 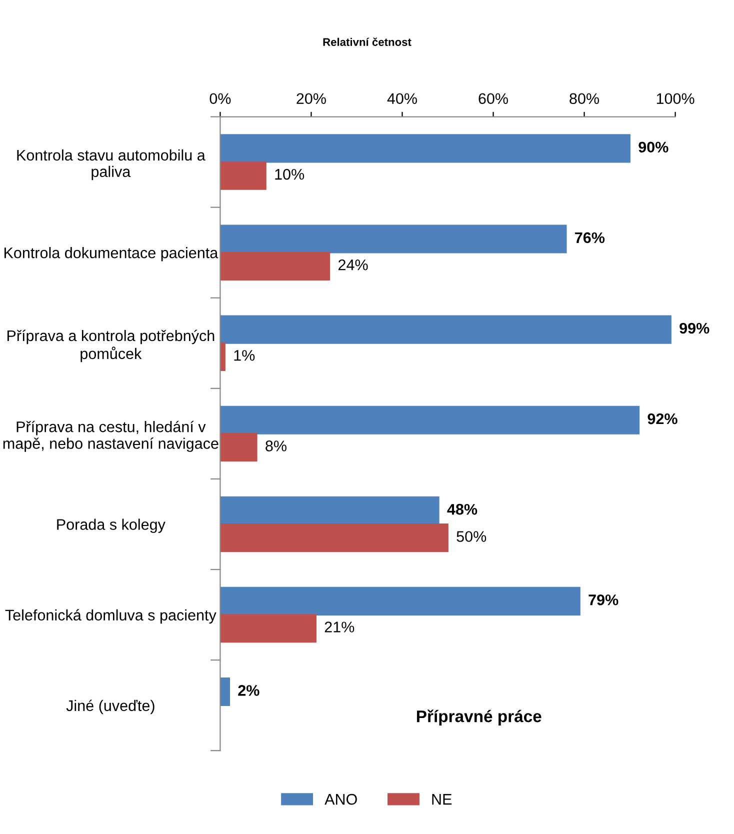 I want to click on x-tick-label: 40%, so click(x=402, y=98).